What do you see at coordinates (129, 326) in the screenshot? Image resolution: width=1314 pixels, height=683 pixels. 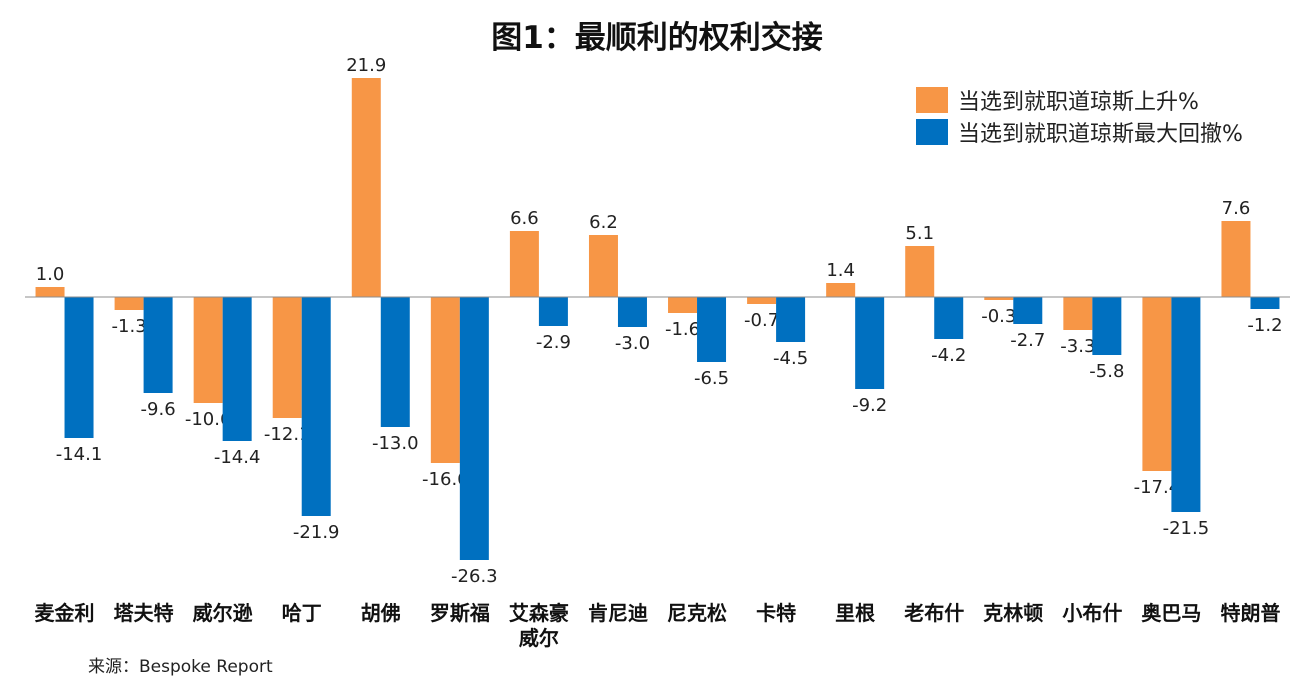 I see `data-label: -1.3` at bounding box center [129, 326].